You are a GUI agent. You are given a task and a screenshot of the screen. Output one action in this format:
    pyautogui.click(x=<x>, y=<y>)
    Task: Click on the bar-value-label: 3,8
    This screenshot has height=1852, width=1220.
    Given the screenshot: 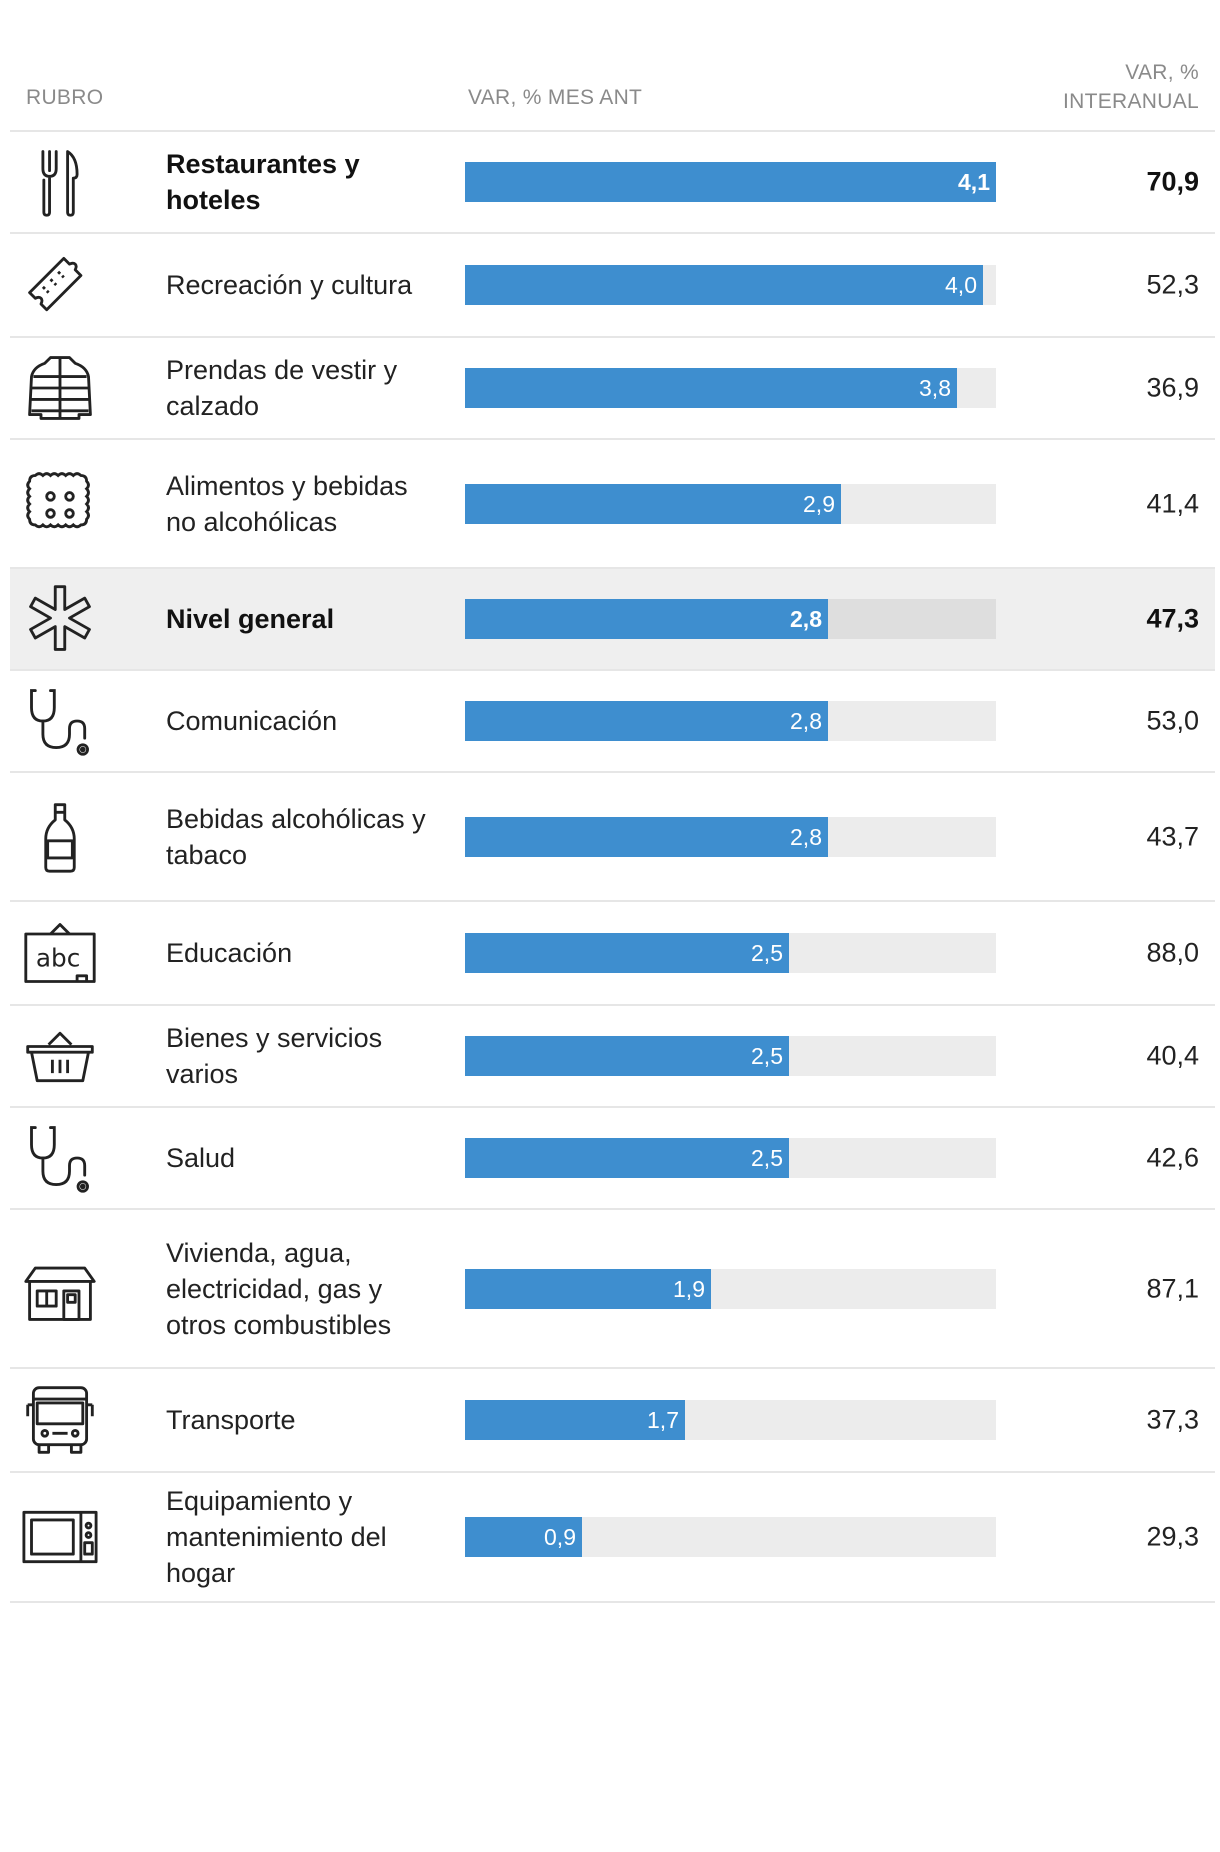 What is the action you would take?
    pyautogui.click(x=935, y=388)
    